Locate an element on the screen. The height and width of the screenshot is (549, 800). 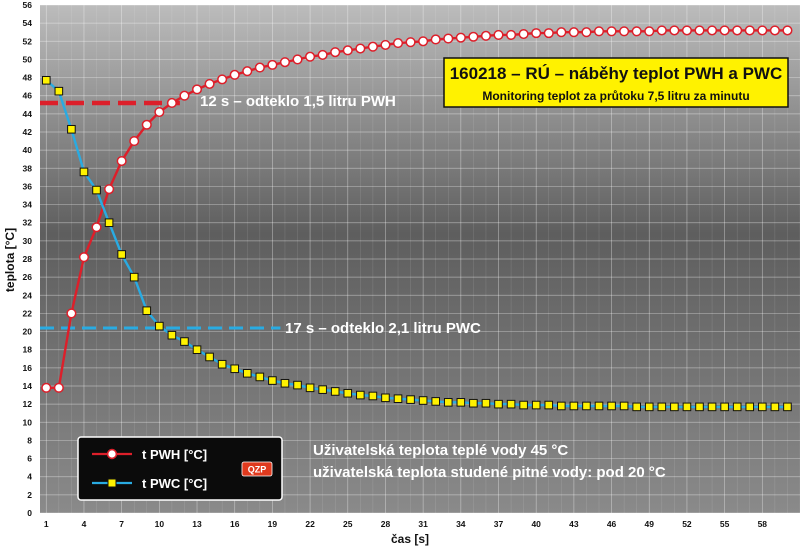
x-tick-label: 58 is located at coordinates (763, 524).